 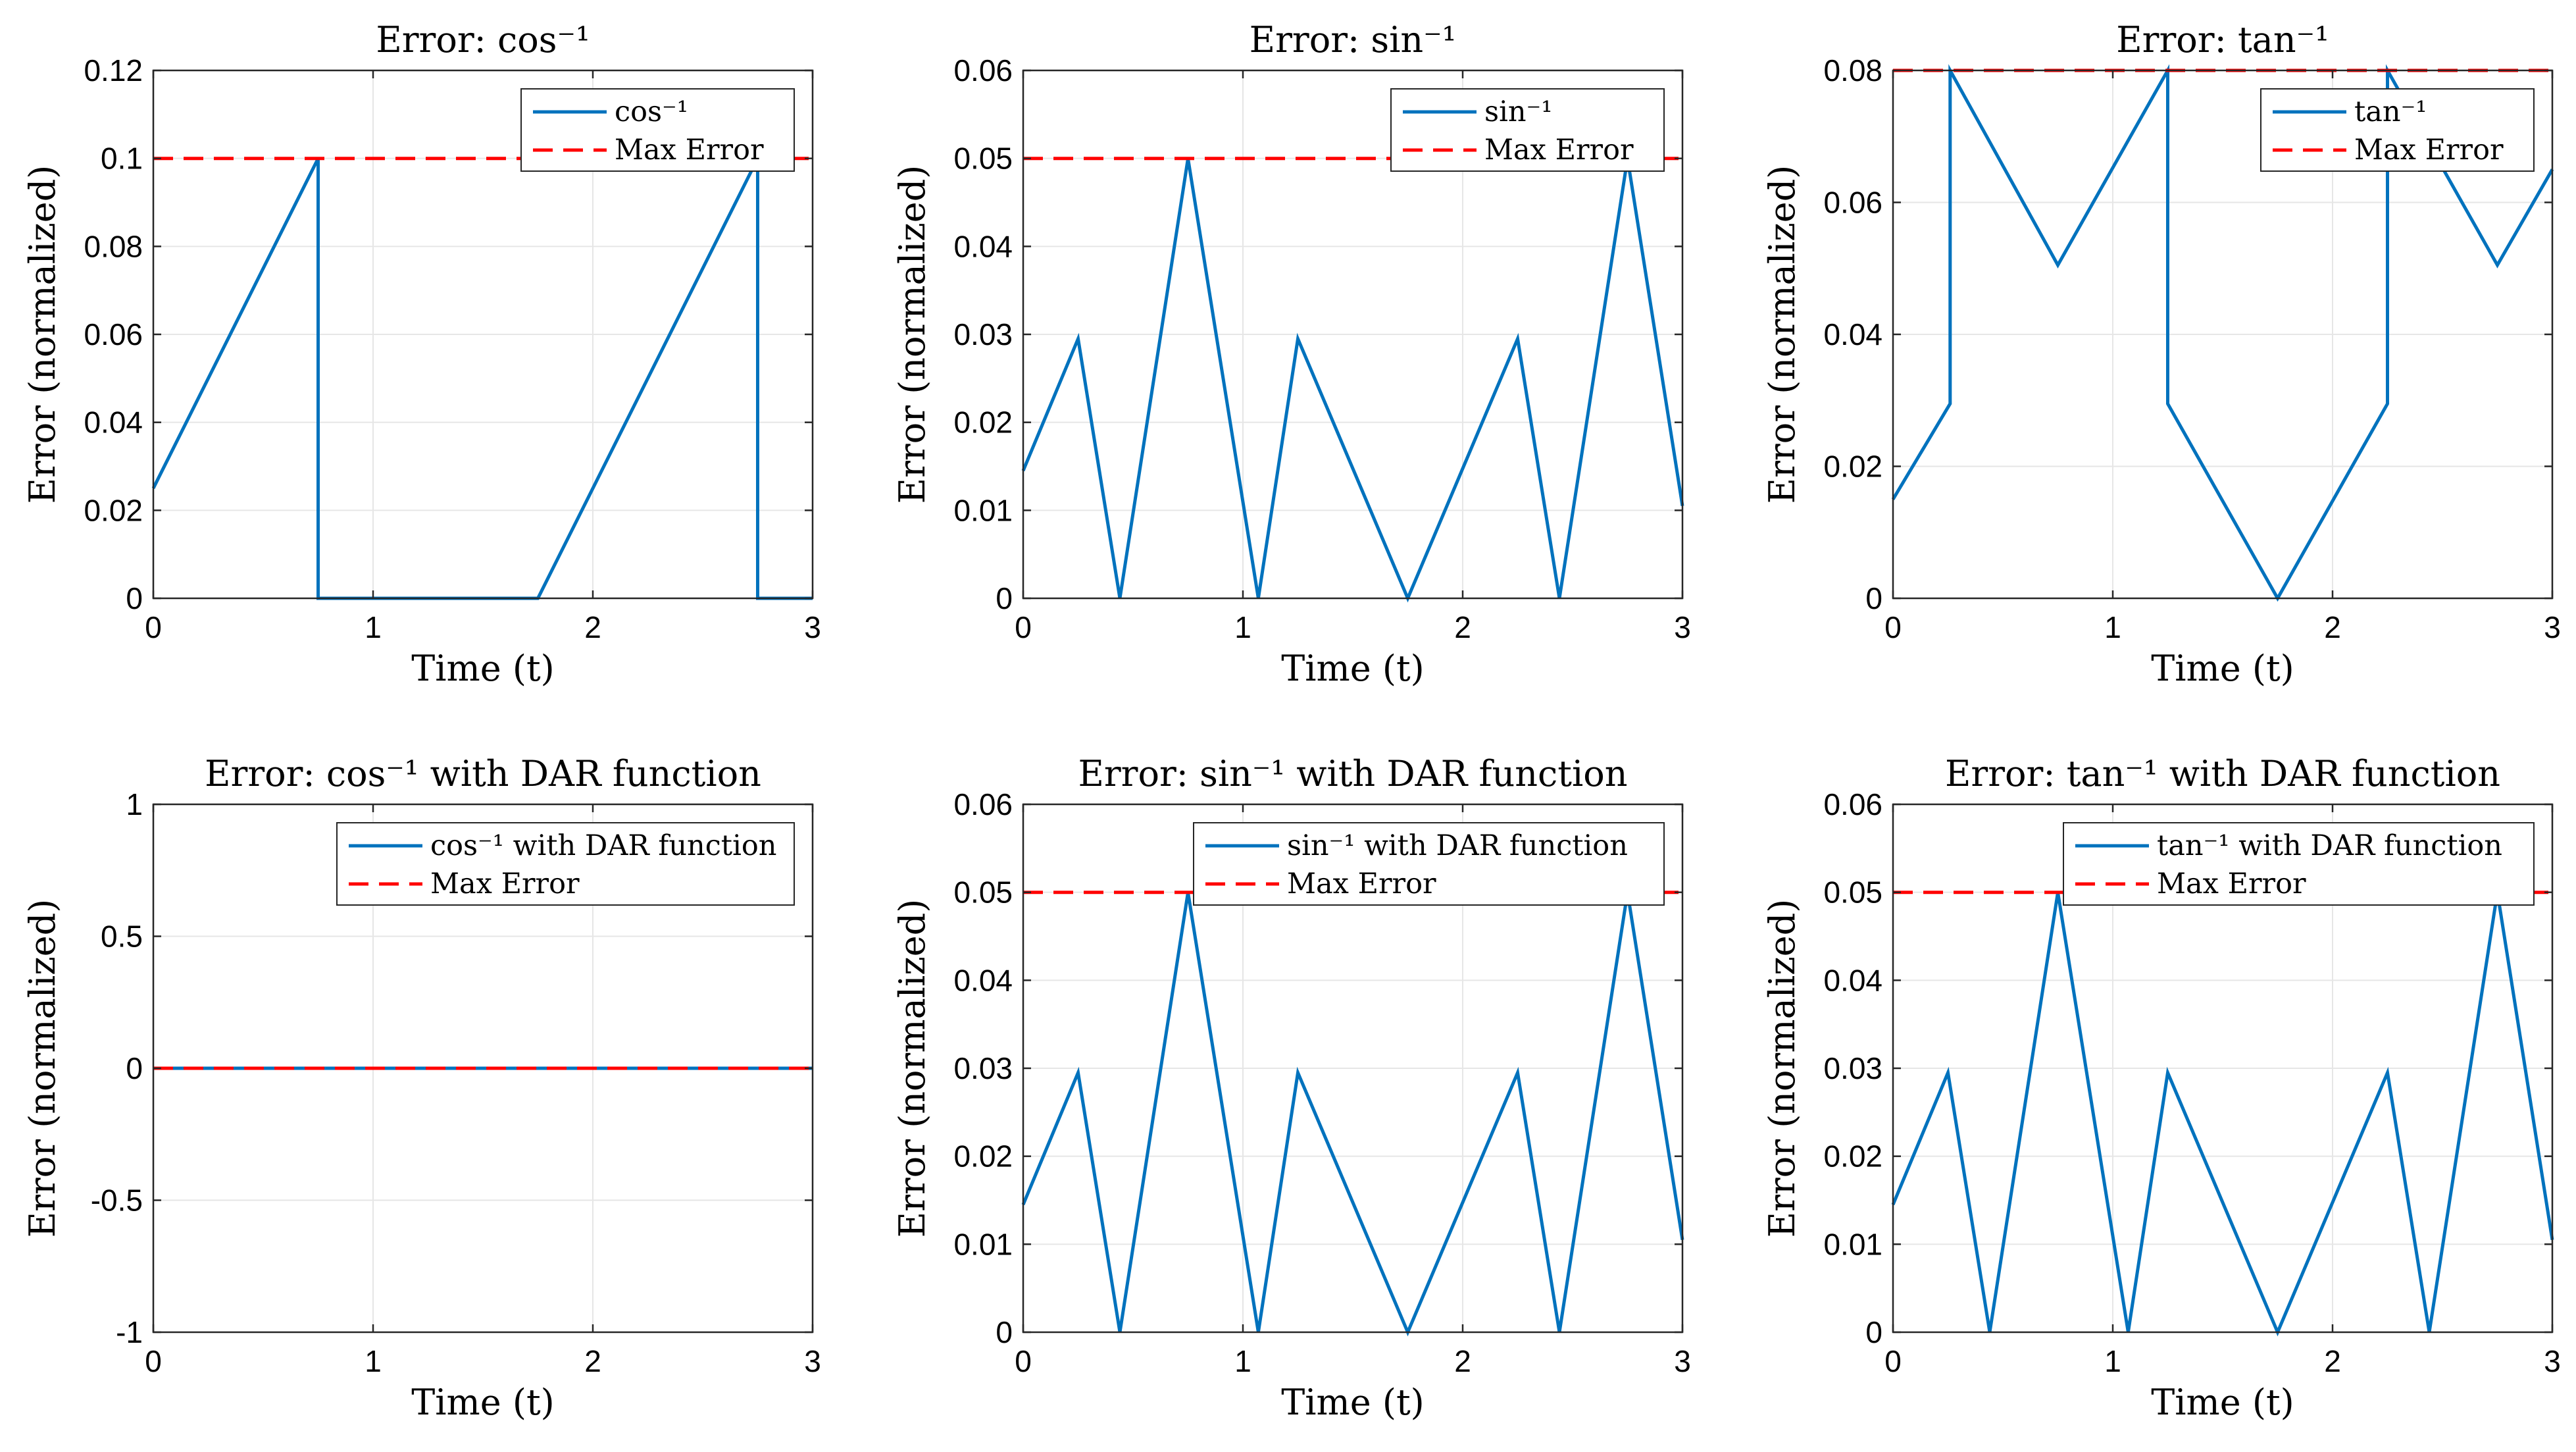 I want to click on legend: sin⁻¹ with DAR function Max Error, so click(x=1429, y=864).